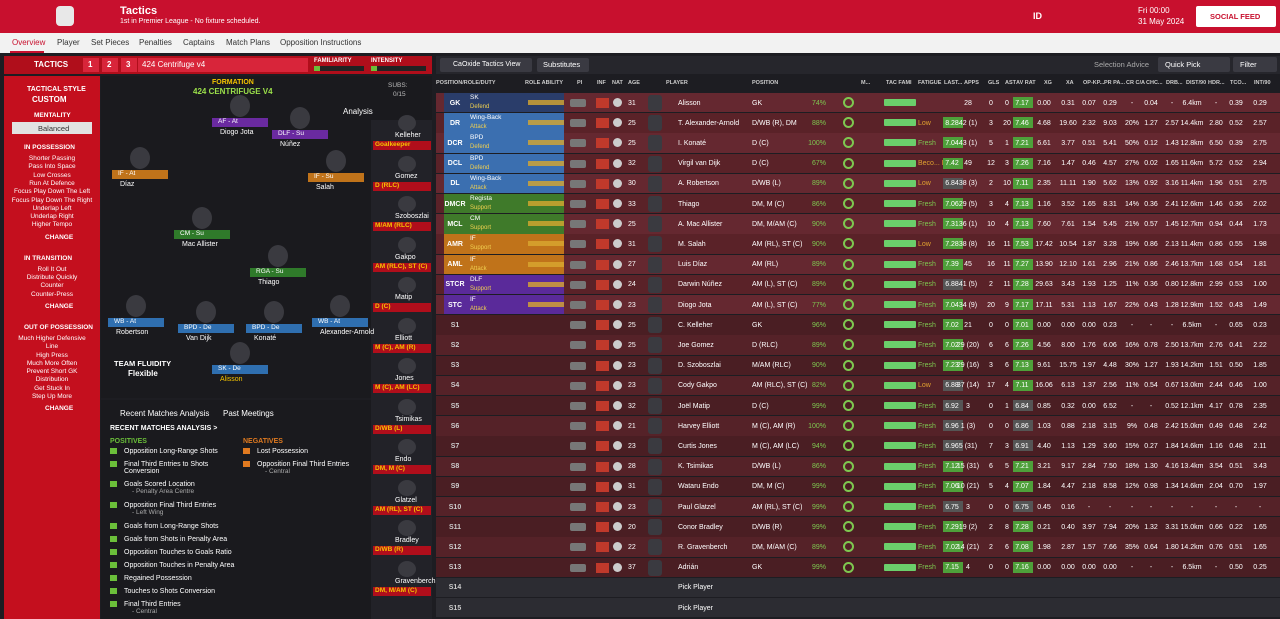 This screenshot has width=1280, height=619. Describe the element at coordinates (991, 224) in the screenshot. I see `goals: 10` at that location.